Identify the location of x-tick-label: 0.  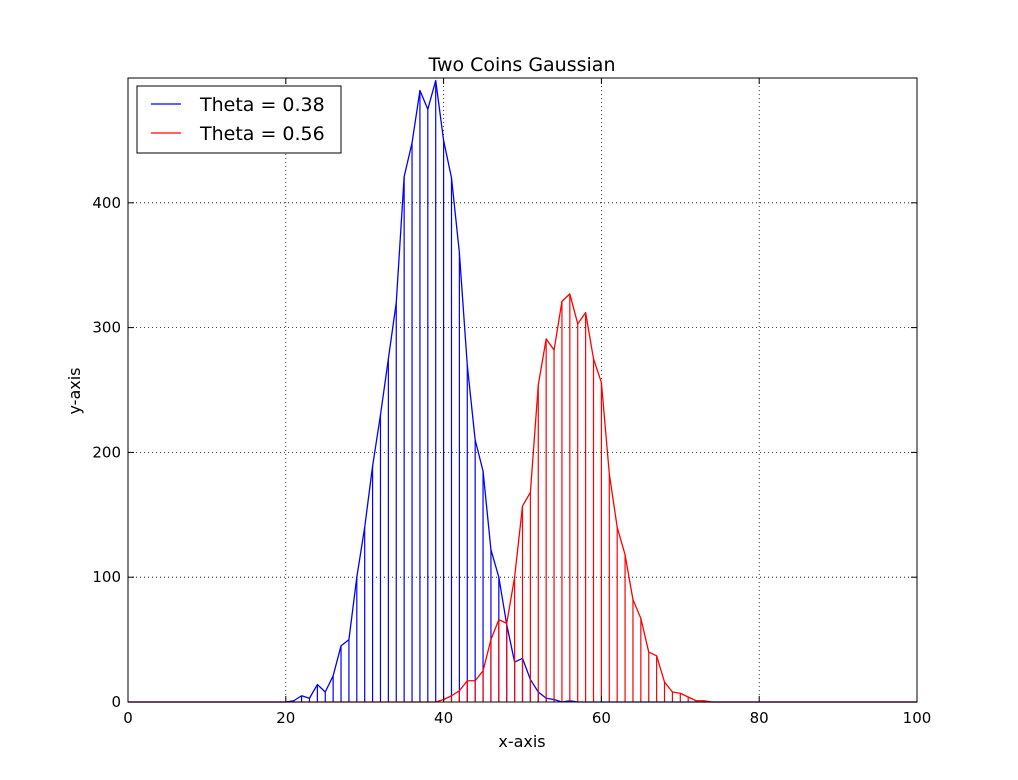
(128, 718).